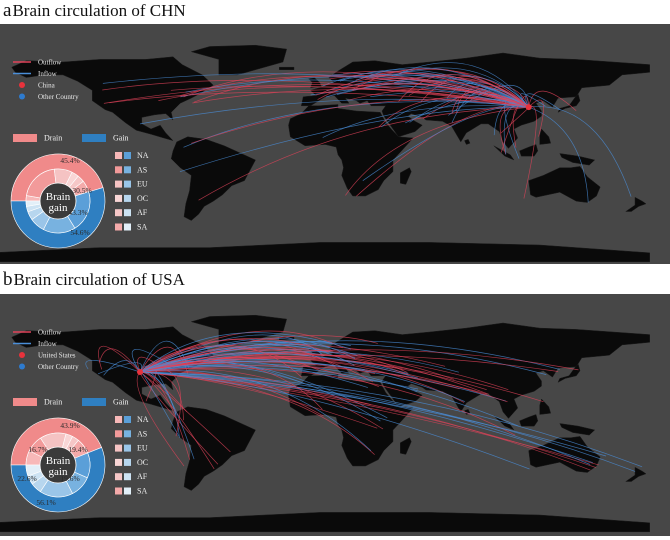 The width and height of the screenshot is (670, 540). What do you see at coordinates (57, 356) in the screenshot?
I see `legend-home-country-label: United States` at bounding box center [57, 356].